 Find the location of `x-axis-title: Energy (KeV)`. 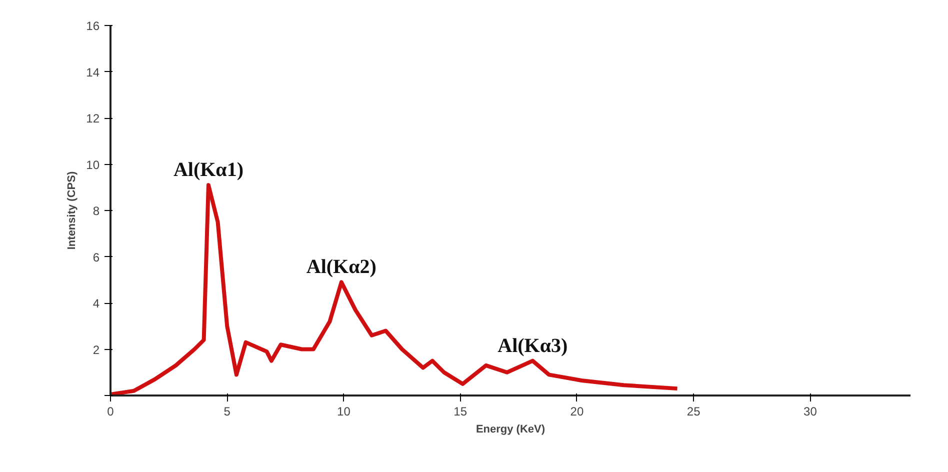

x-axis-title: Energy (KeV) is located at coordinates (511, 430).